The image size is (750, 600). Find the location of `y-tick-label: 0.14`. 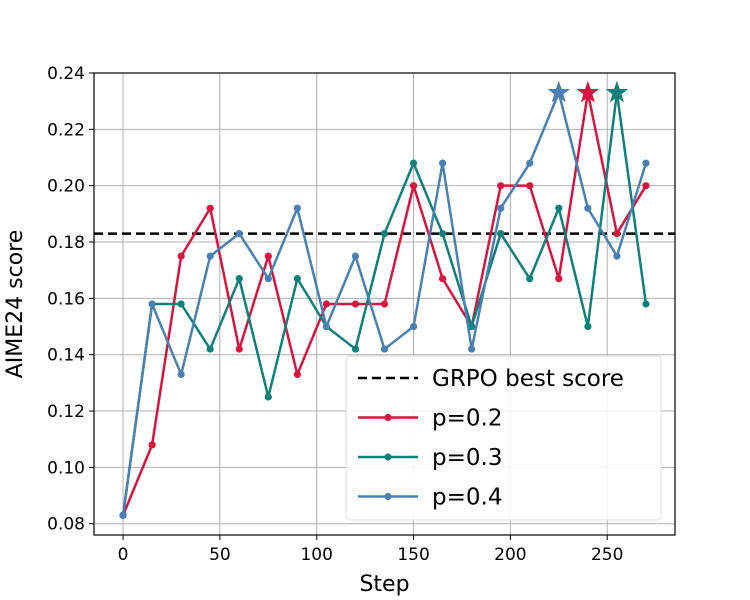

y-tick-label: 0.14 is located at coordinates (66, 356).